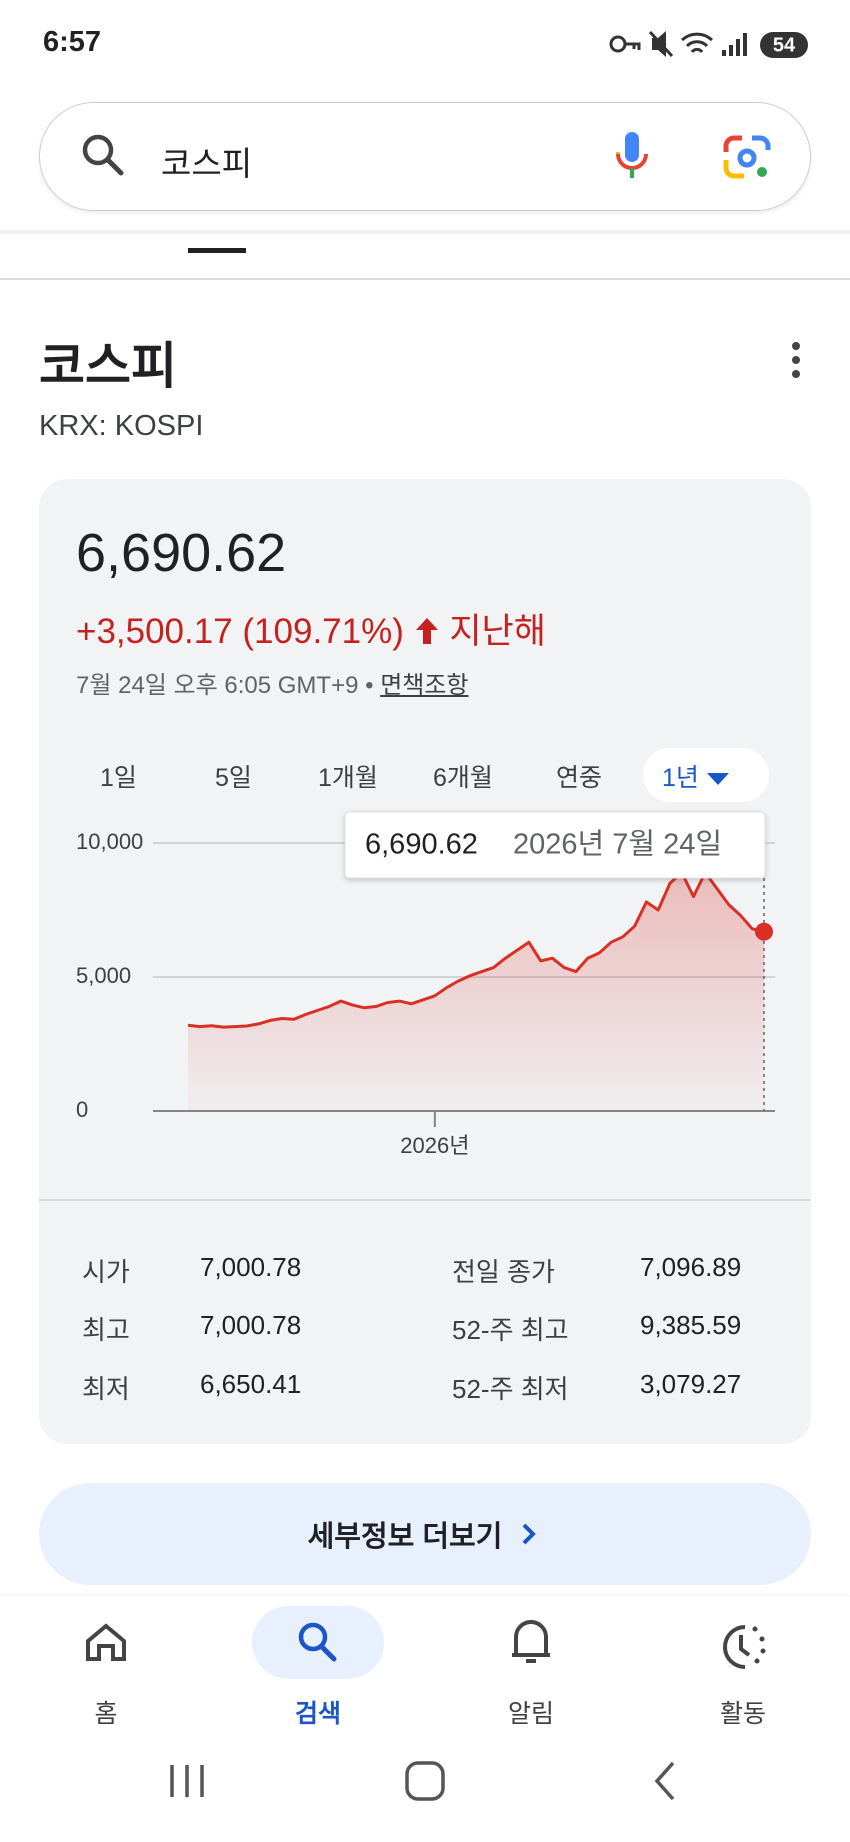 Image resolution: width=850 pixels, height=1842 pixels. I want to click on card-divider, so click(425, 1200).